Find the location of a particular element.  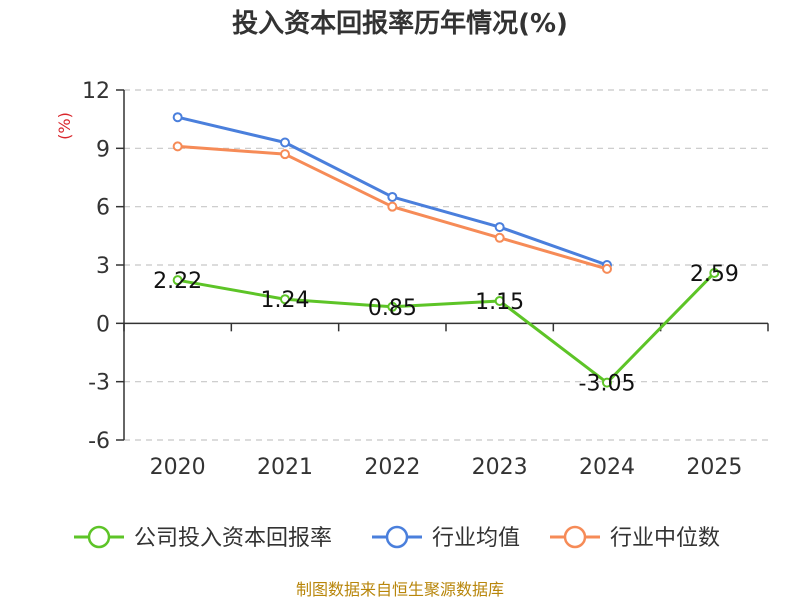

x-tick-label: 2022 is located at coordinates (392, 467).